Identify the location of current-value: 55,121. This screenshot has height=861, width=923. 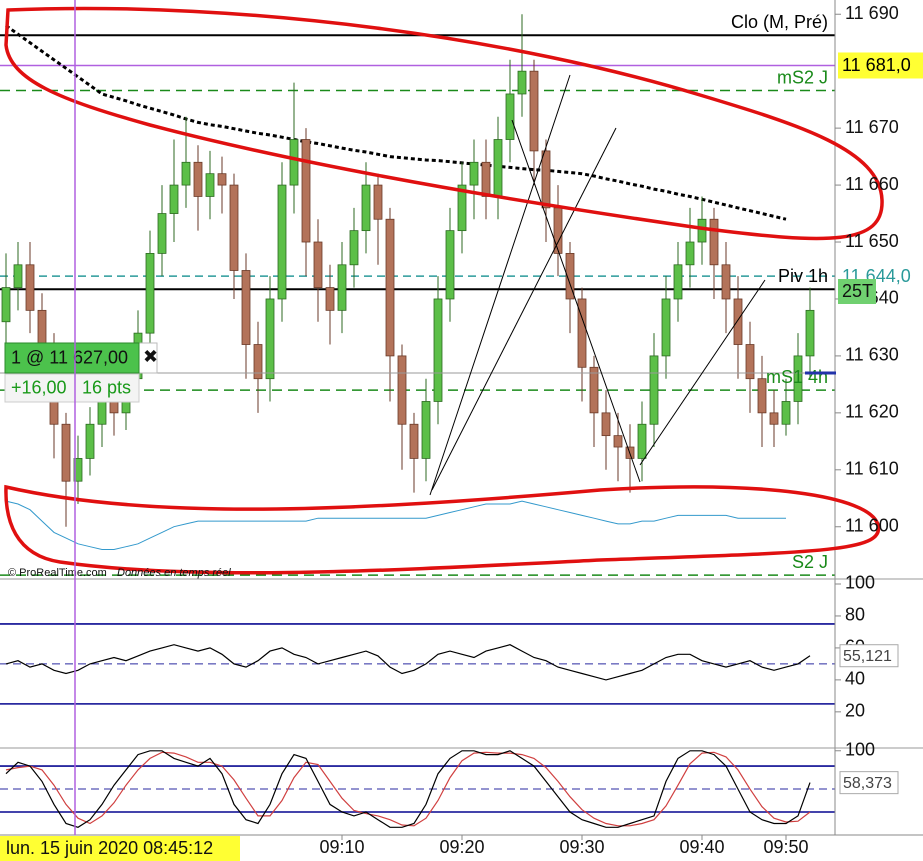
(867, 656).